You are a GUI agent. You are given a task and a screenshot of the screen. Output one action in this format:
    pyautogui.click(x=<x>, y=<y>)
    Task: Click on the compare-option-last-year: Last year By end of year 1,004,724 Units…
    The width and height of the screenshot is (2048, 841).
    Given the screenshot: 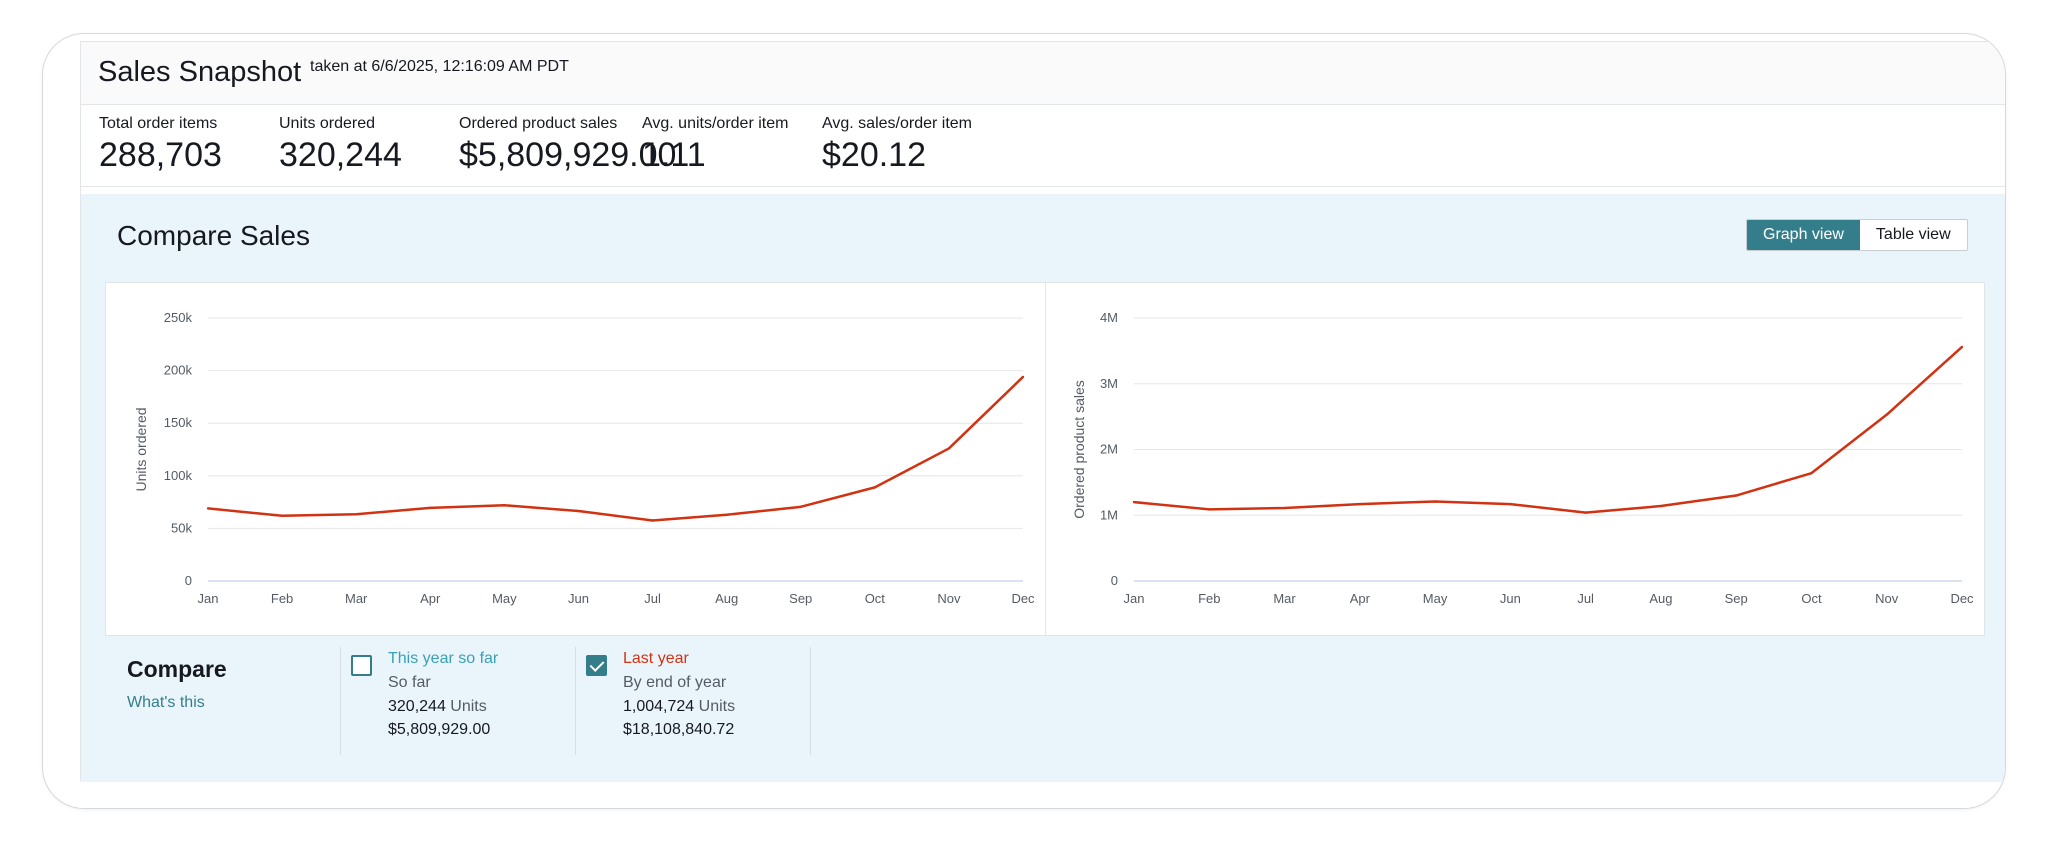 What is the action you would take?
    pyautogui.click(x=693, y=701)
    